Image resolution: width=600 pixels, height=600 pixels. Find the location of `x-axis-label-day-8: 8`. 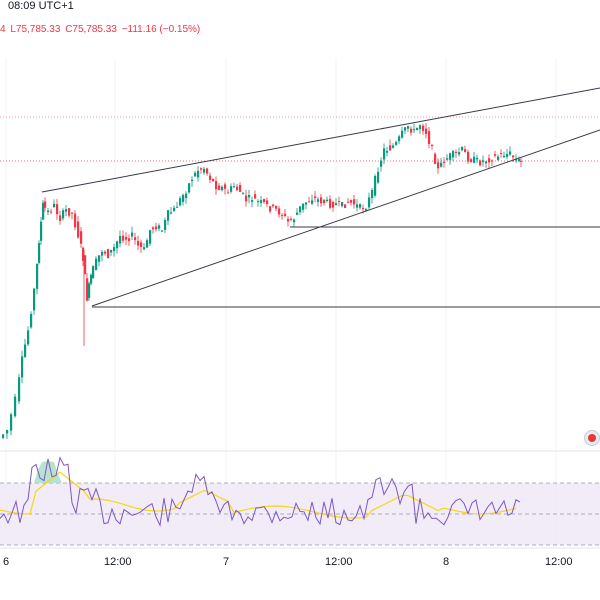

x-axis-label-day-8: 8 is located at coordinates (446, 562).